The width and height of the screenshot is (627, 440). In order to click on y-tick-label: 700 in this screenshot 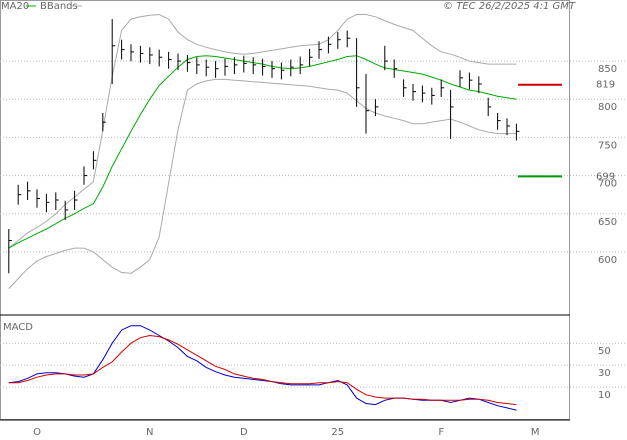, I will do `click(607, 184)`.